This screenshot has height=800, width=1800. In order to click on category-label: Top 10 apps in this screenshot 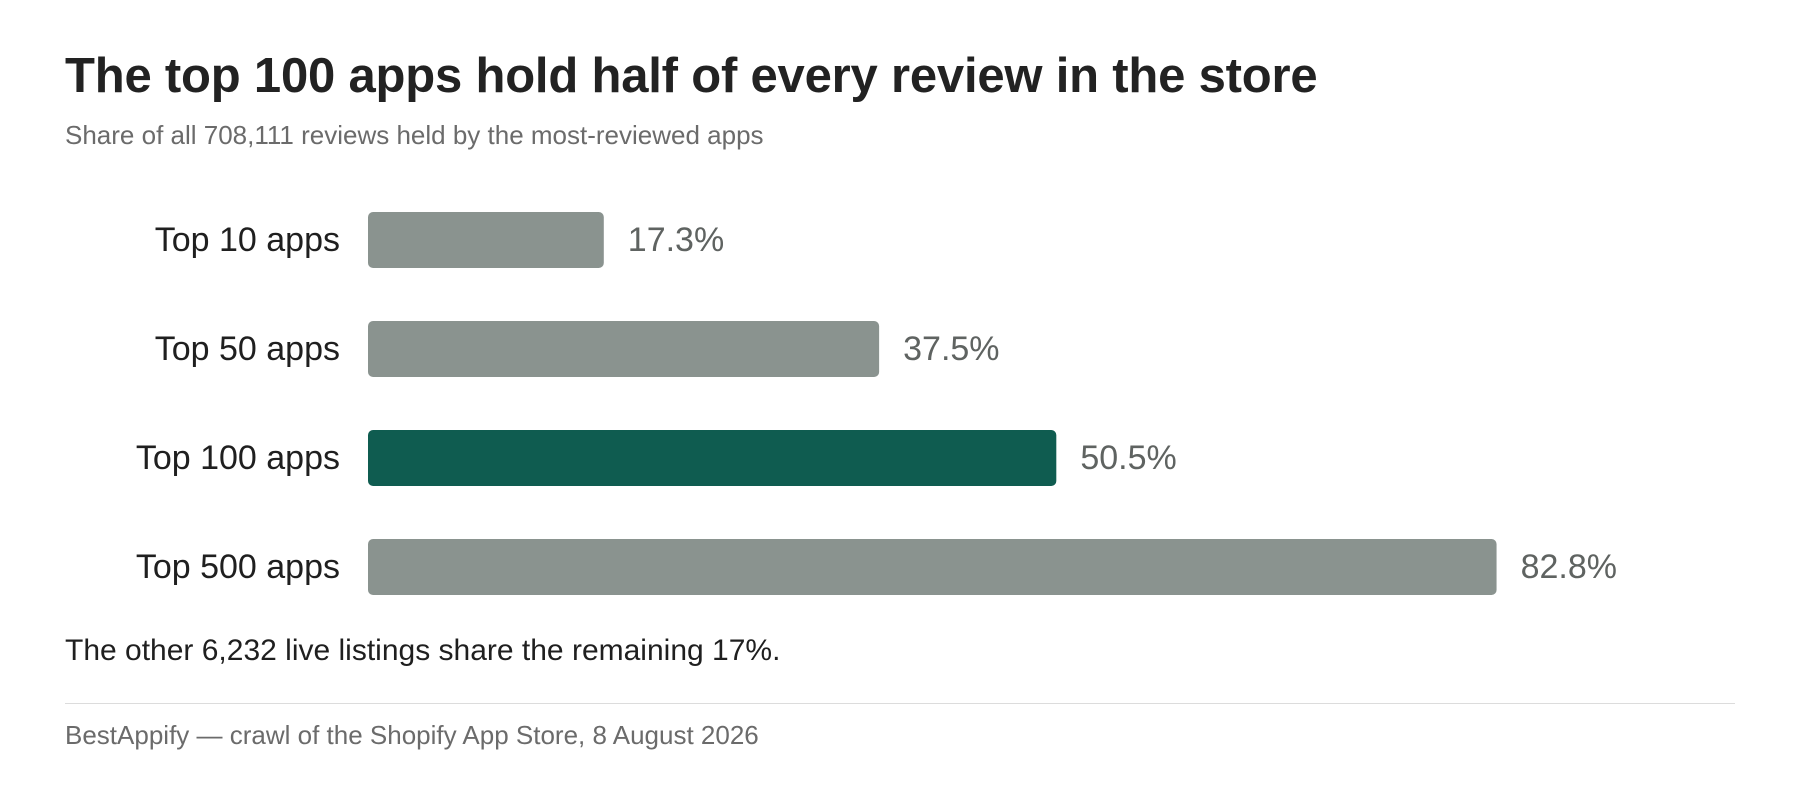, I will do `click(247, 240)`.